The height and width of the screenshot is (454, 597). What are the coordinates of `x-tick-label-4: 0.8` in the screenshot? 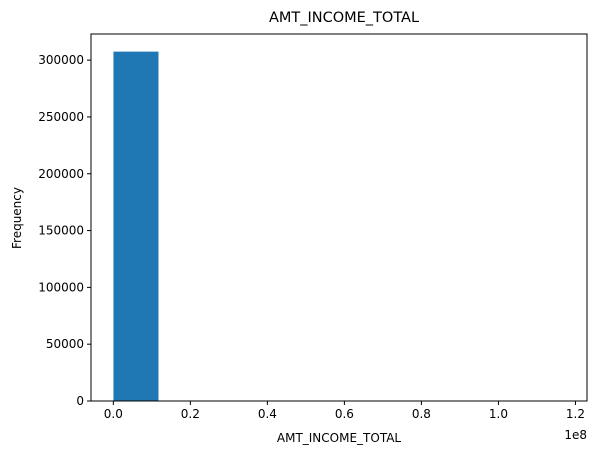 It's located at (421, 414).